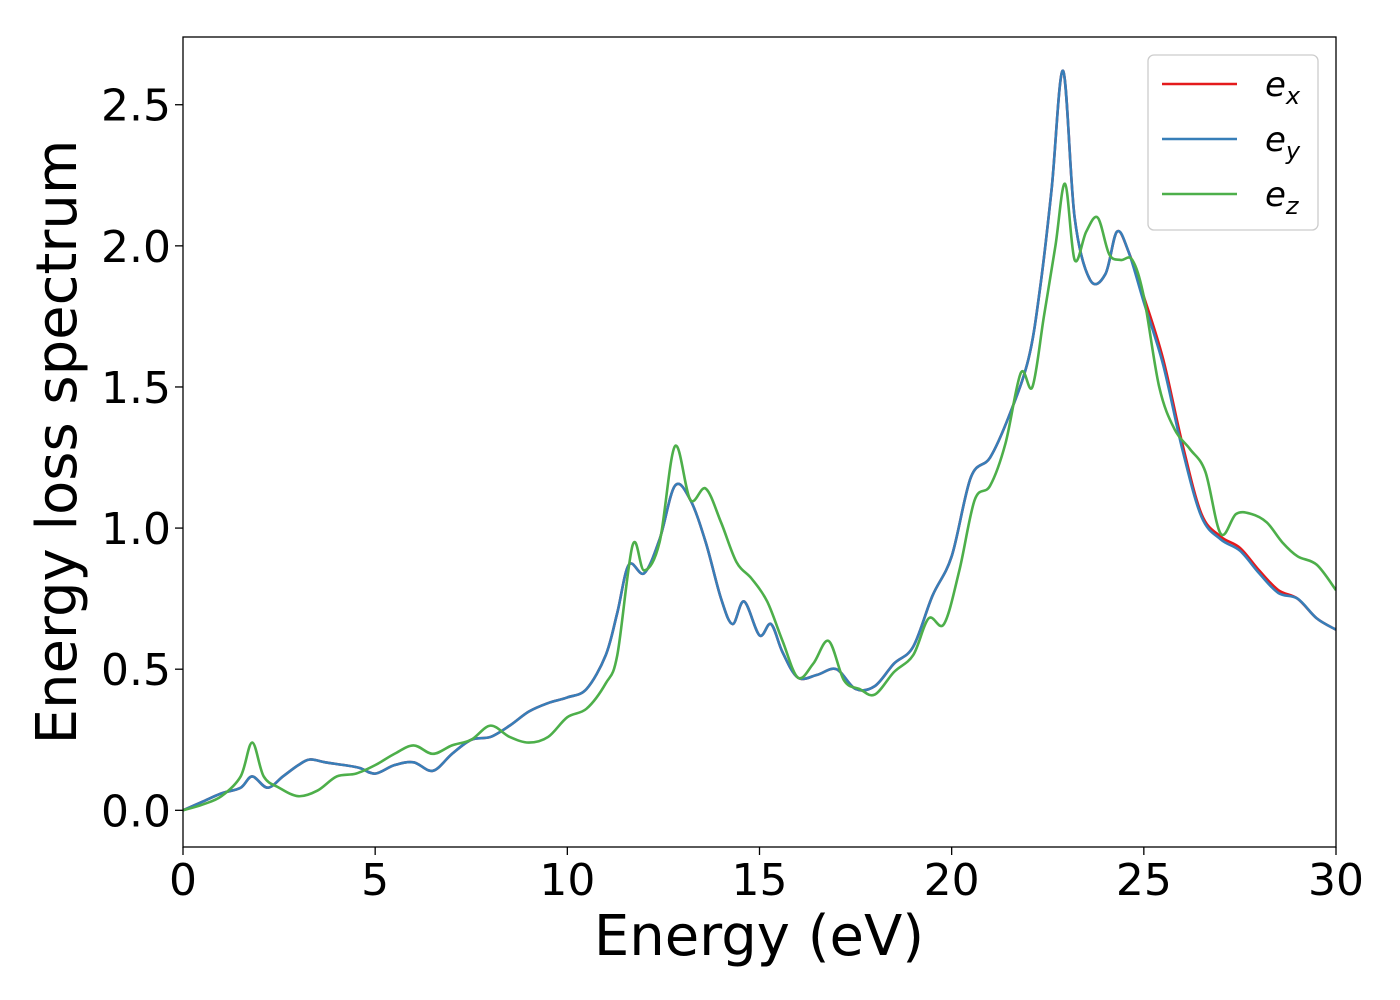  What do you see at coordinates (1282, 197) in the screenshot?
I see `legend-label-ez: ez` at bounding box center [1282, 197].